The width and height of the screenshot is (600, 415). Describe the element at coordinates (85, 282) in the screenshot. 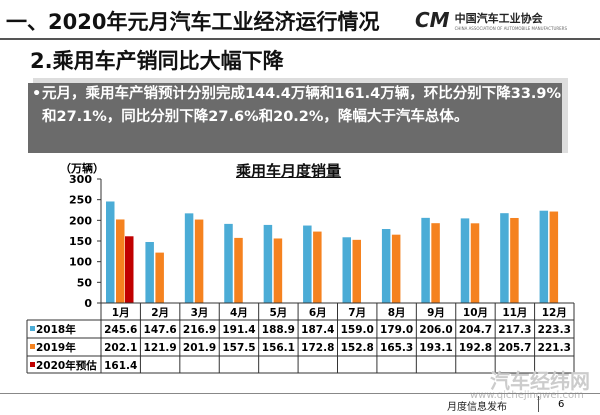

I see `y-tick-label: 50` at that location.